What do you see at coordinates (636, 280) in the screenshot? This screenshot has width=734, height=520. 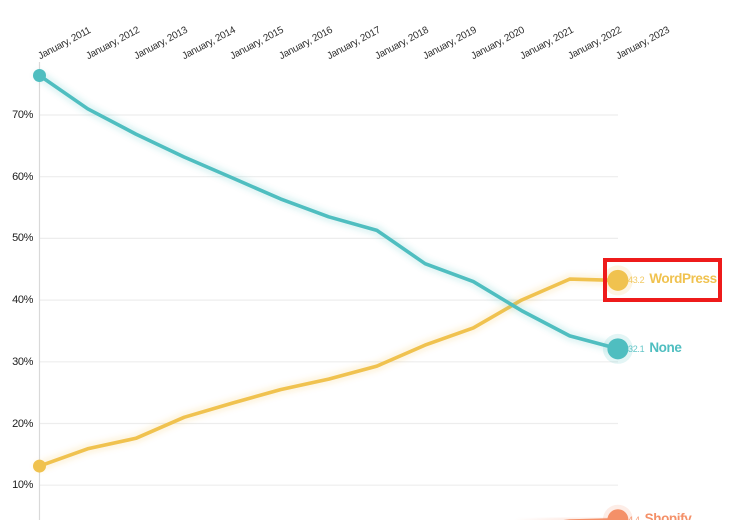 I see `series-value-wordpress: 43.2` at bounding box center [636, 280].